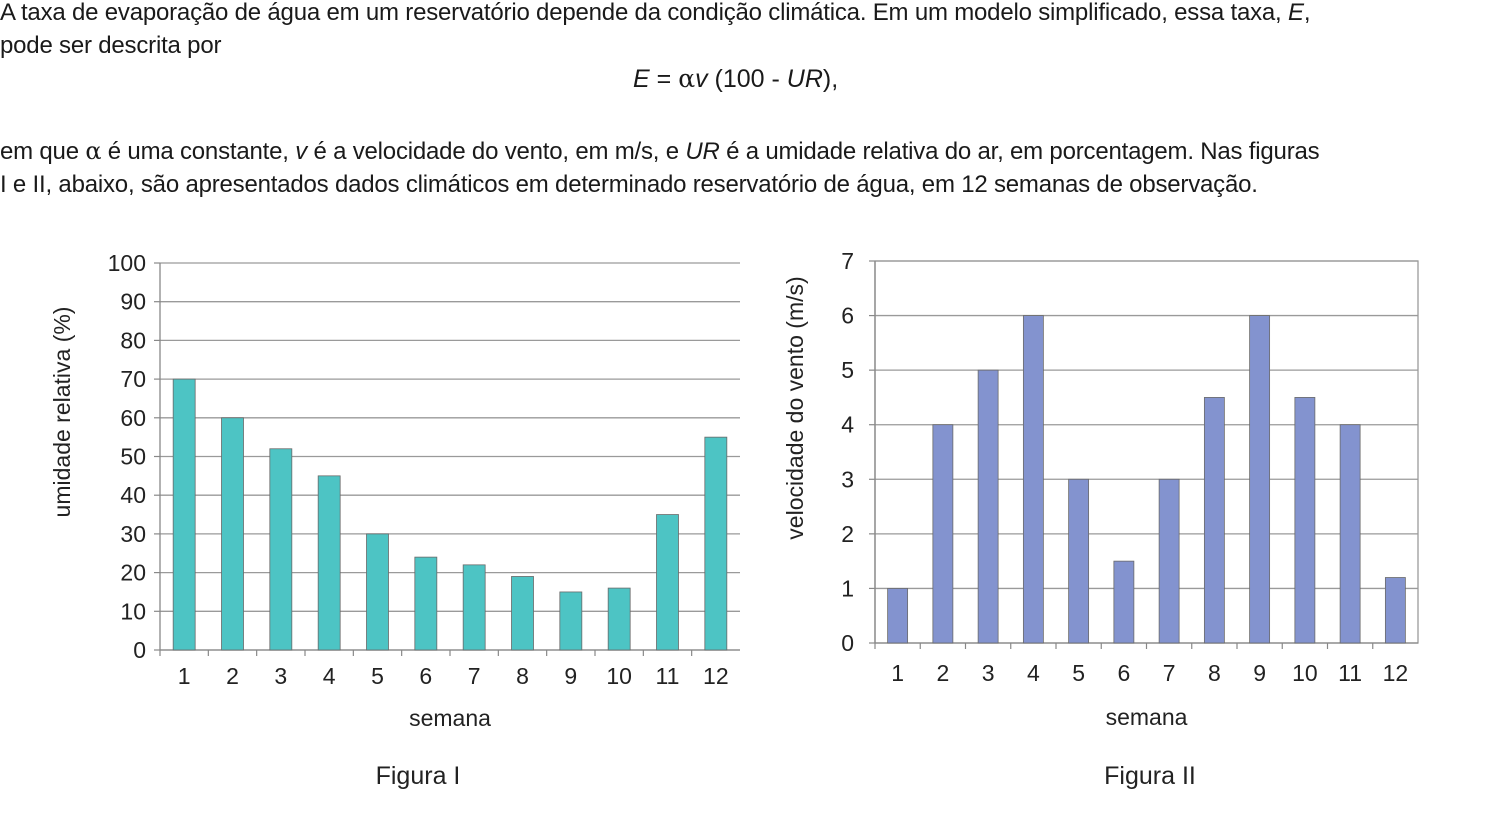 This screenshot has height=818, width=1499. What do you see at coordinates (133, 495) in the screenshot?
I see `fig1-ytick-label: 40` at bounding box center [133, 495].